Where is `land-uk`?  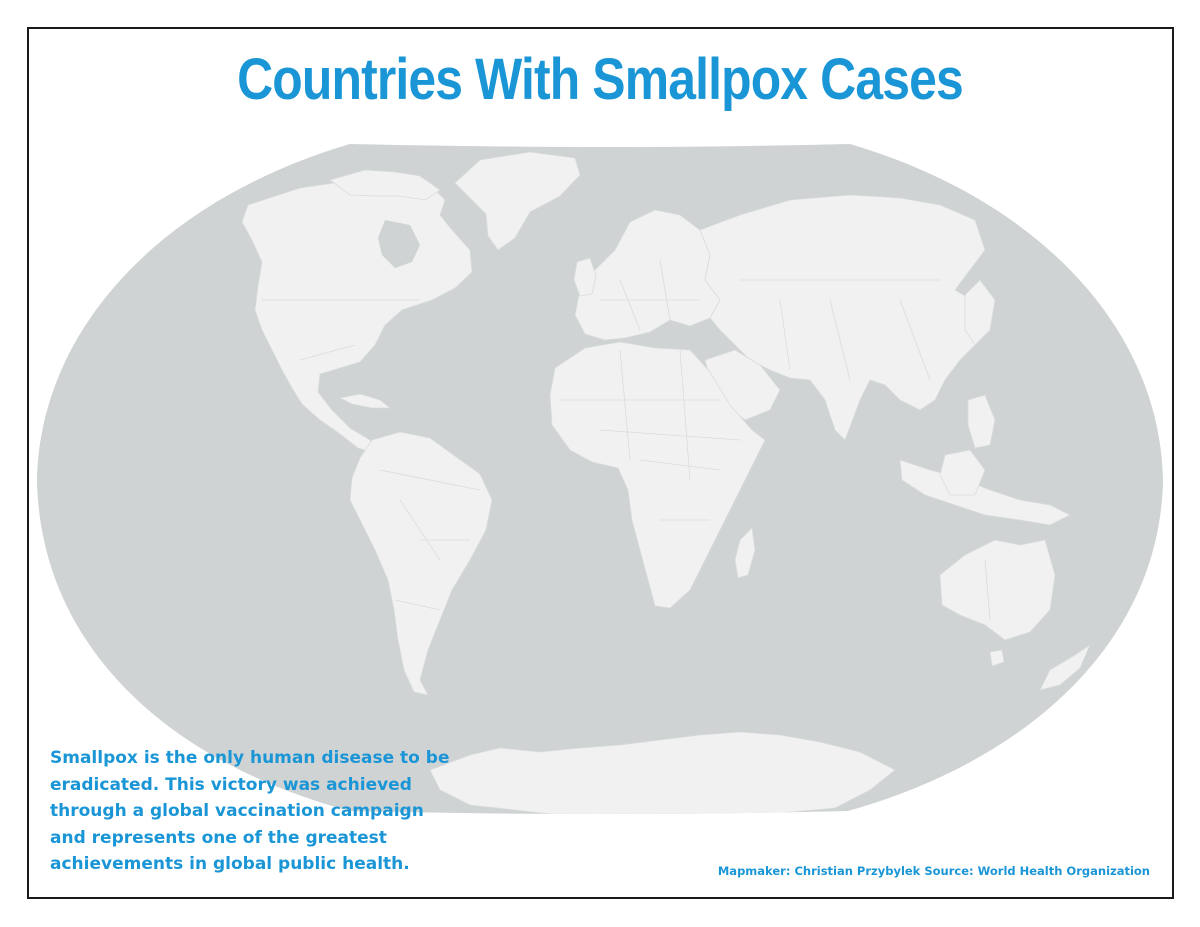
land-uk is located at coordinates (585, 277).